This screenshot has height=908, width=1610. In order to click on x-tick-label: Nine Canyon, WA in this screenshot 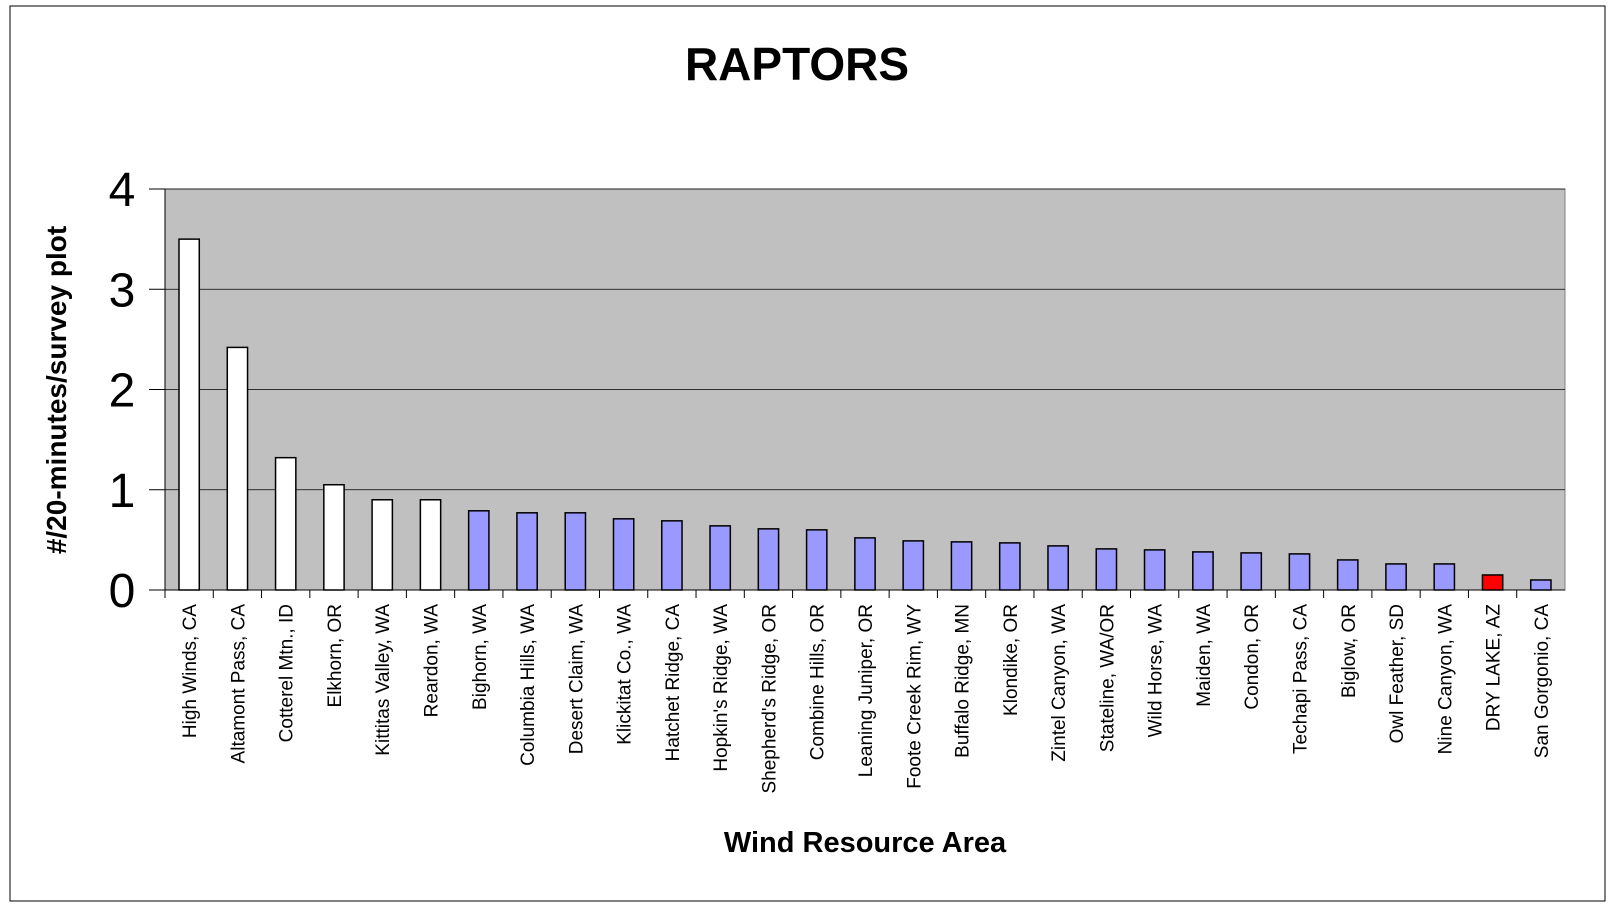, I will do `click(1445, 679)`.